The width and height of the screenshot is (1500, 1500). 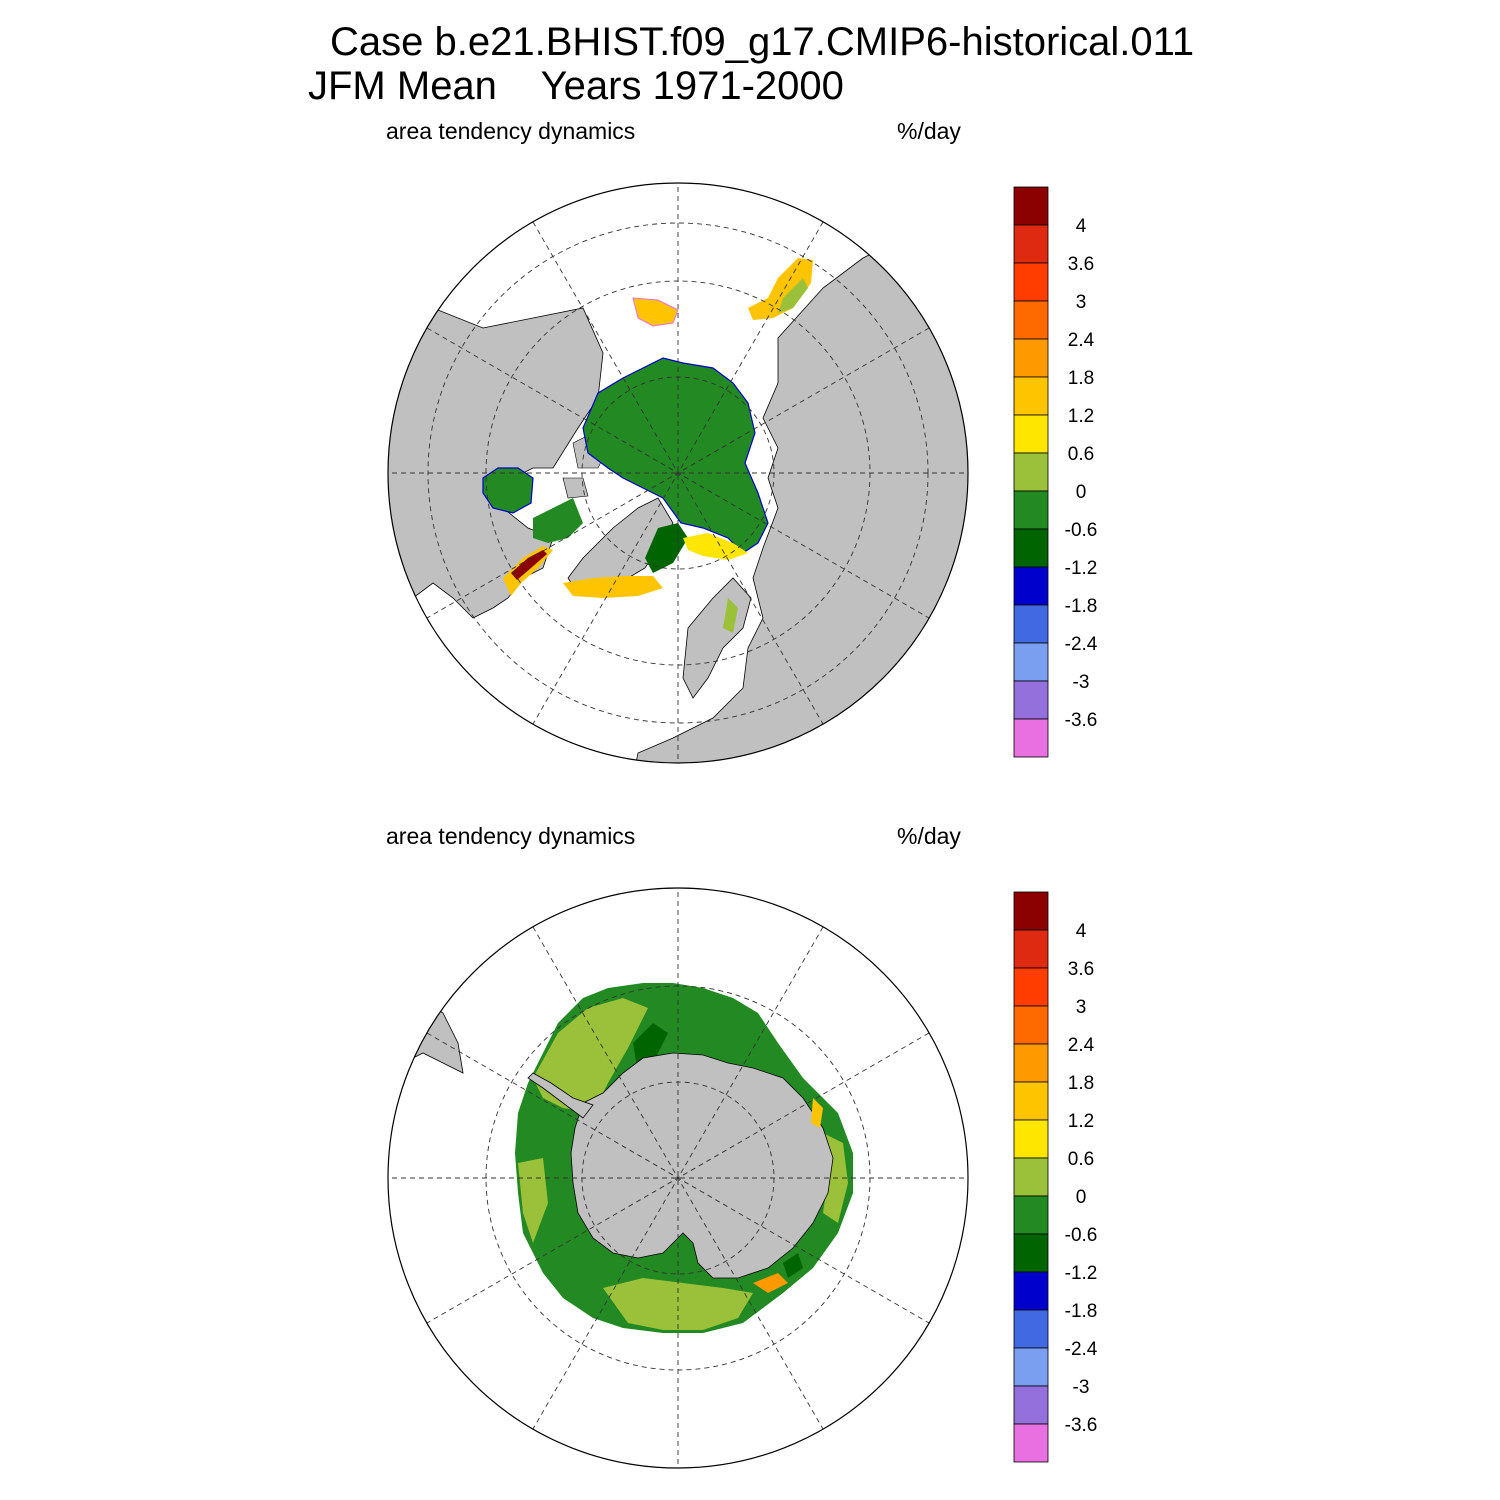 What do you see at coordinates (817, 1113) in the screenshot?
I see `east-antarctic-growth` at bounding box center [817, 1113].